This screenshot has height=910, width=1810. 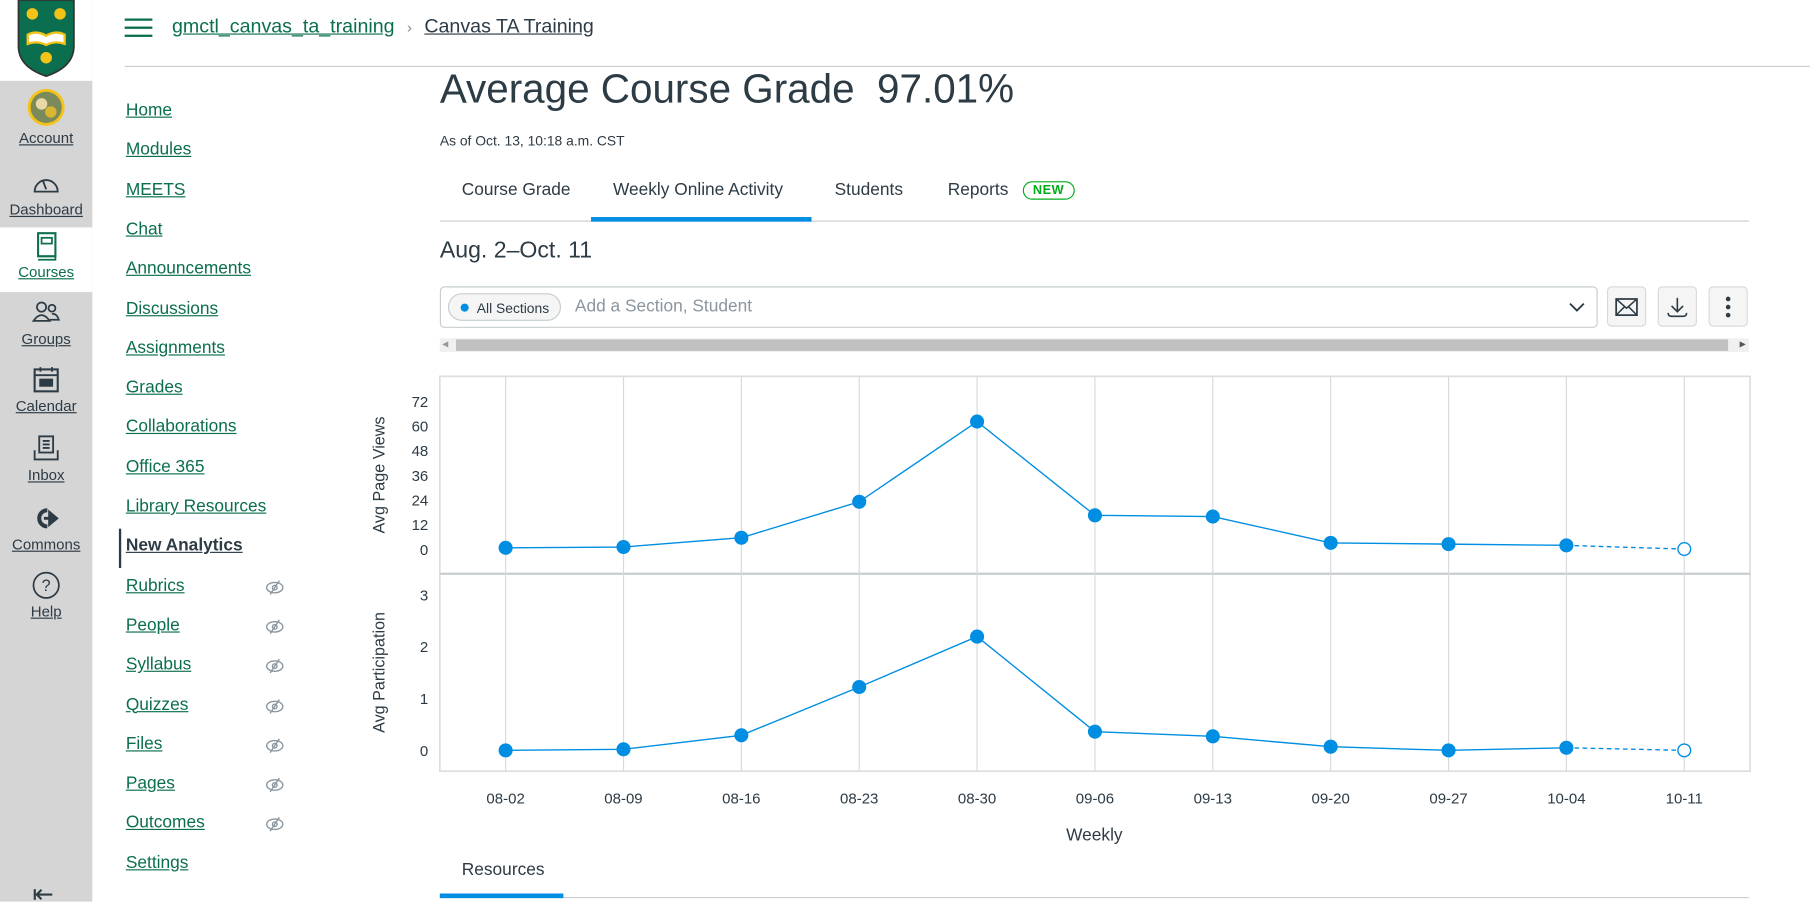 I want to click on course-nav-collaborations: Collaborations, so click(x=181, y=427).